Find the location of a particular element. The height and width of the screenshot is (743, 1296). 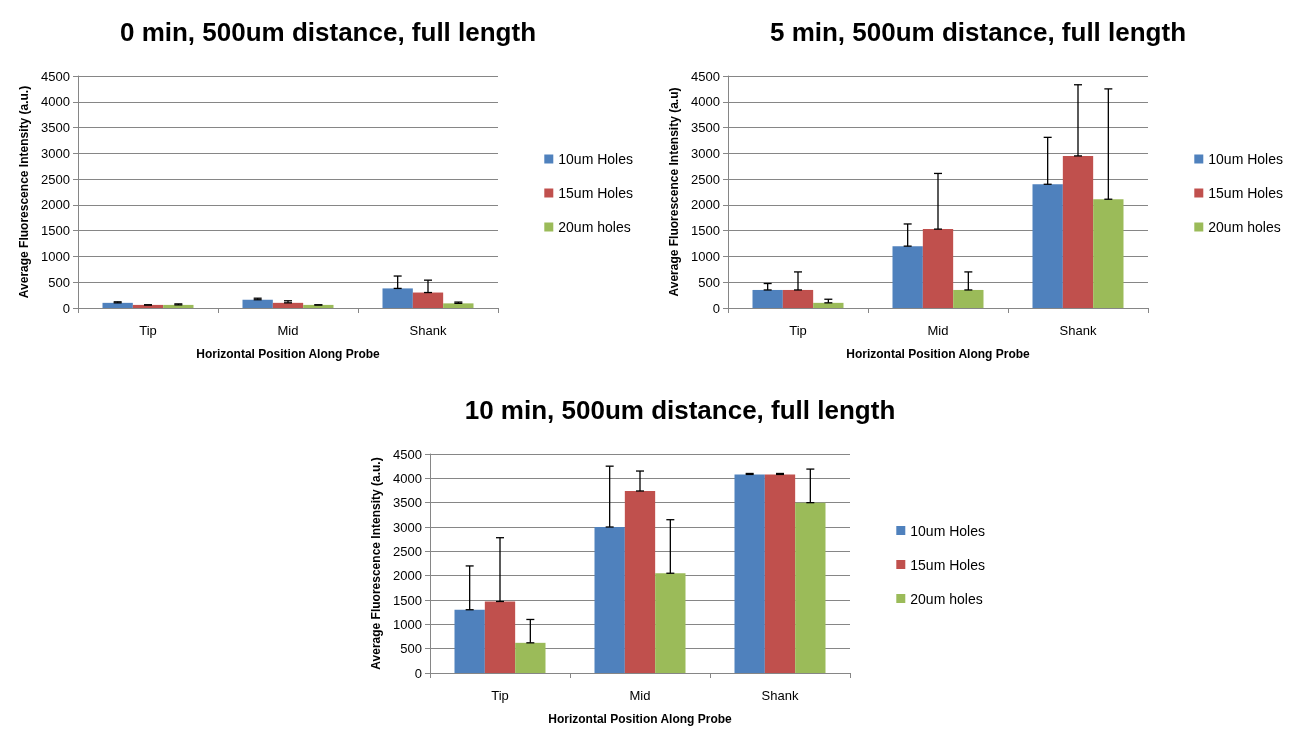

y-axis-title: Average Fluorescence Intensity (a.u) is located at coordinates (674, 192).